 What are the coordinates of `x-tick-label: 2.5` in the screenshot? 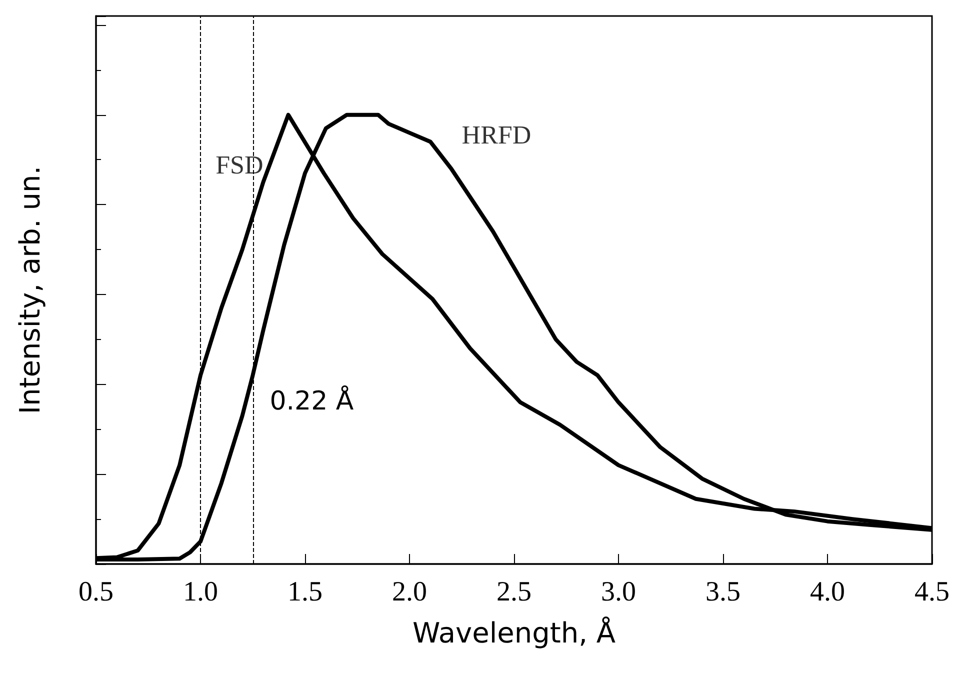 It's located at (514, 592).